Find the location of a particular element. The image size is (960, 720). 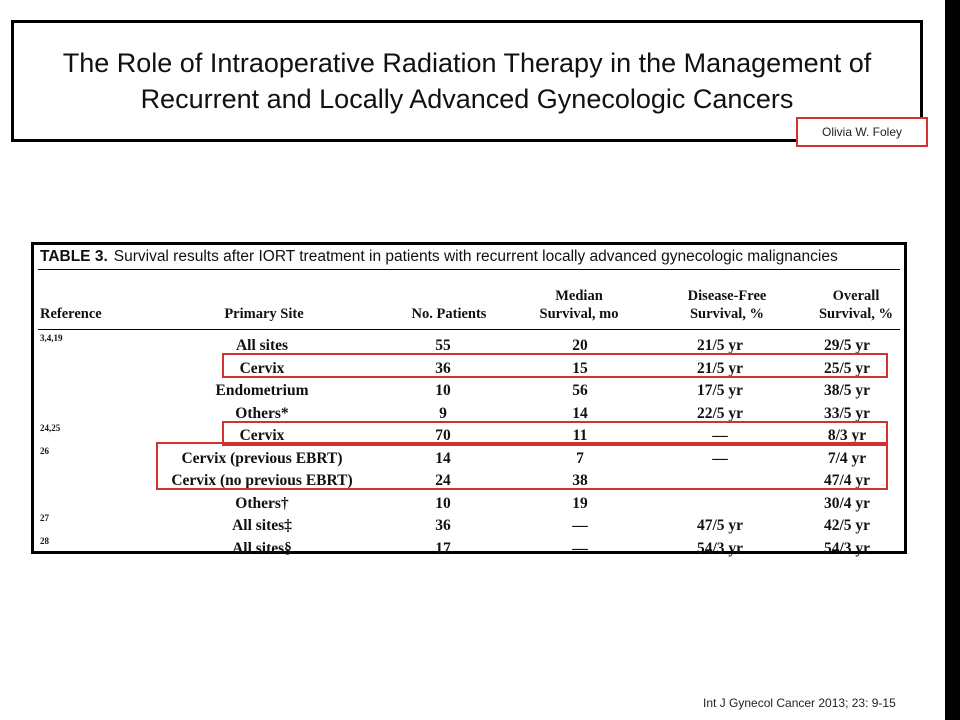

highlight-cervix-first is located at coordinates (555, 365).